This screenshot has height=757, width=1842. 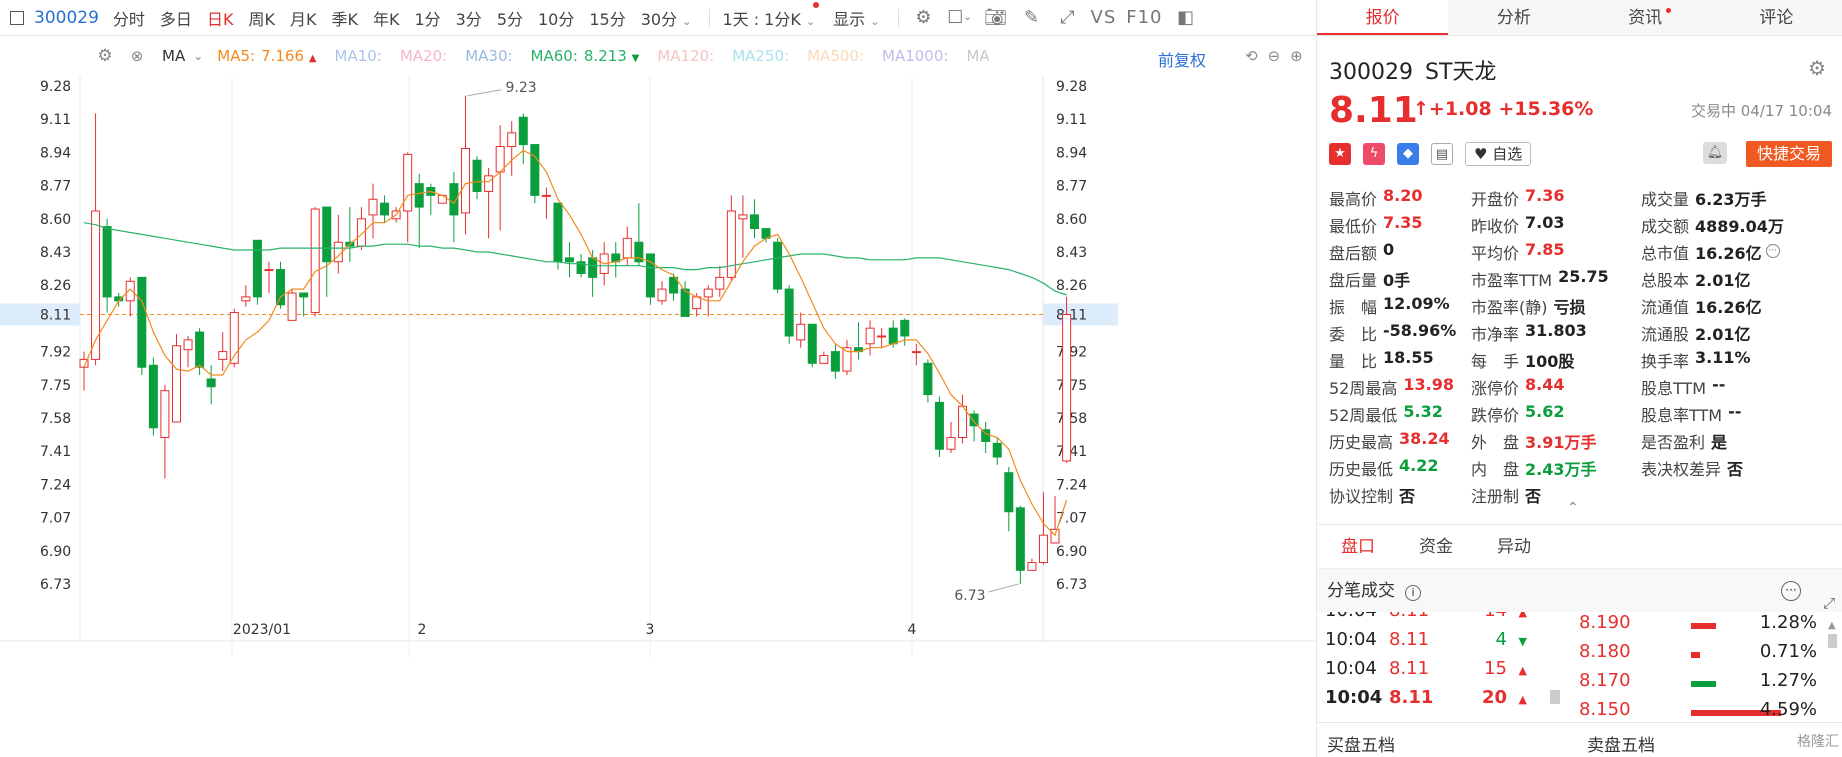 I want to click on lightning-icon: ϟ, so click(x=1374, y=154).